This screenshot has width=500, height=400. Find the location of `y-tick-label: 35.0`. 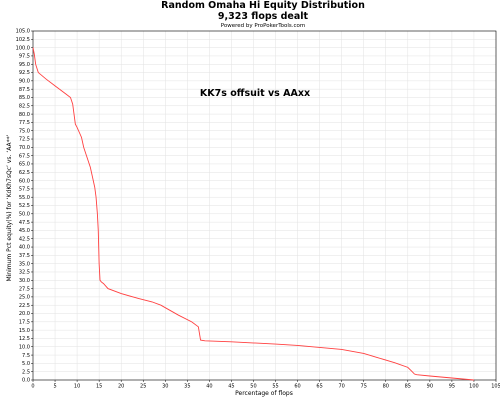

y-tick-label: 35.0 is located at coordinates (24, 264).